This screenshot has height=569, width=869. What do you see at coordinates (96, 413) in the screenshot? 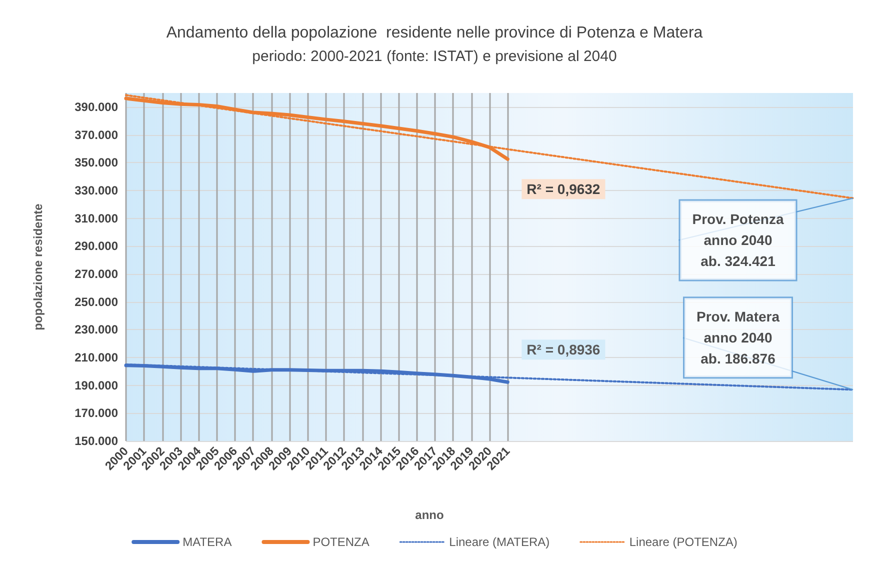
I see `y-tick-label: 170.000` at bounding box center [96, 413].